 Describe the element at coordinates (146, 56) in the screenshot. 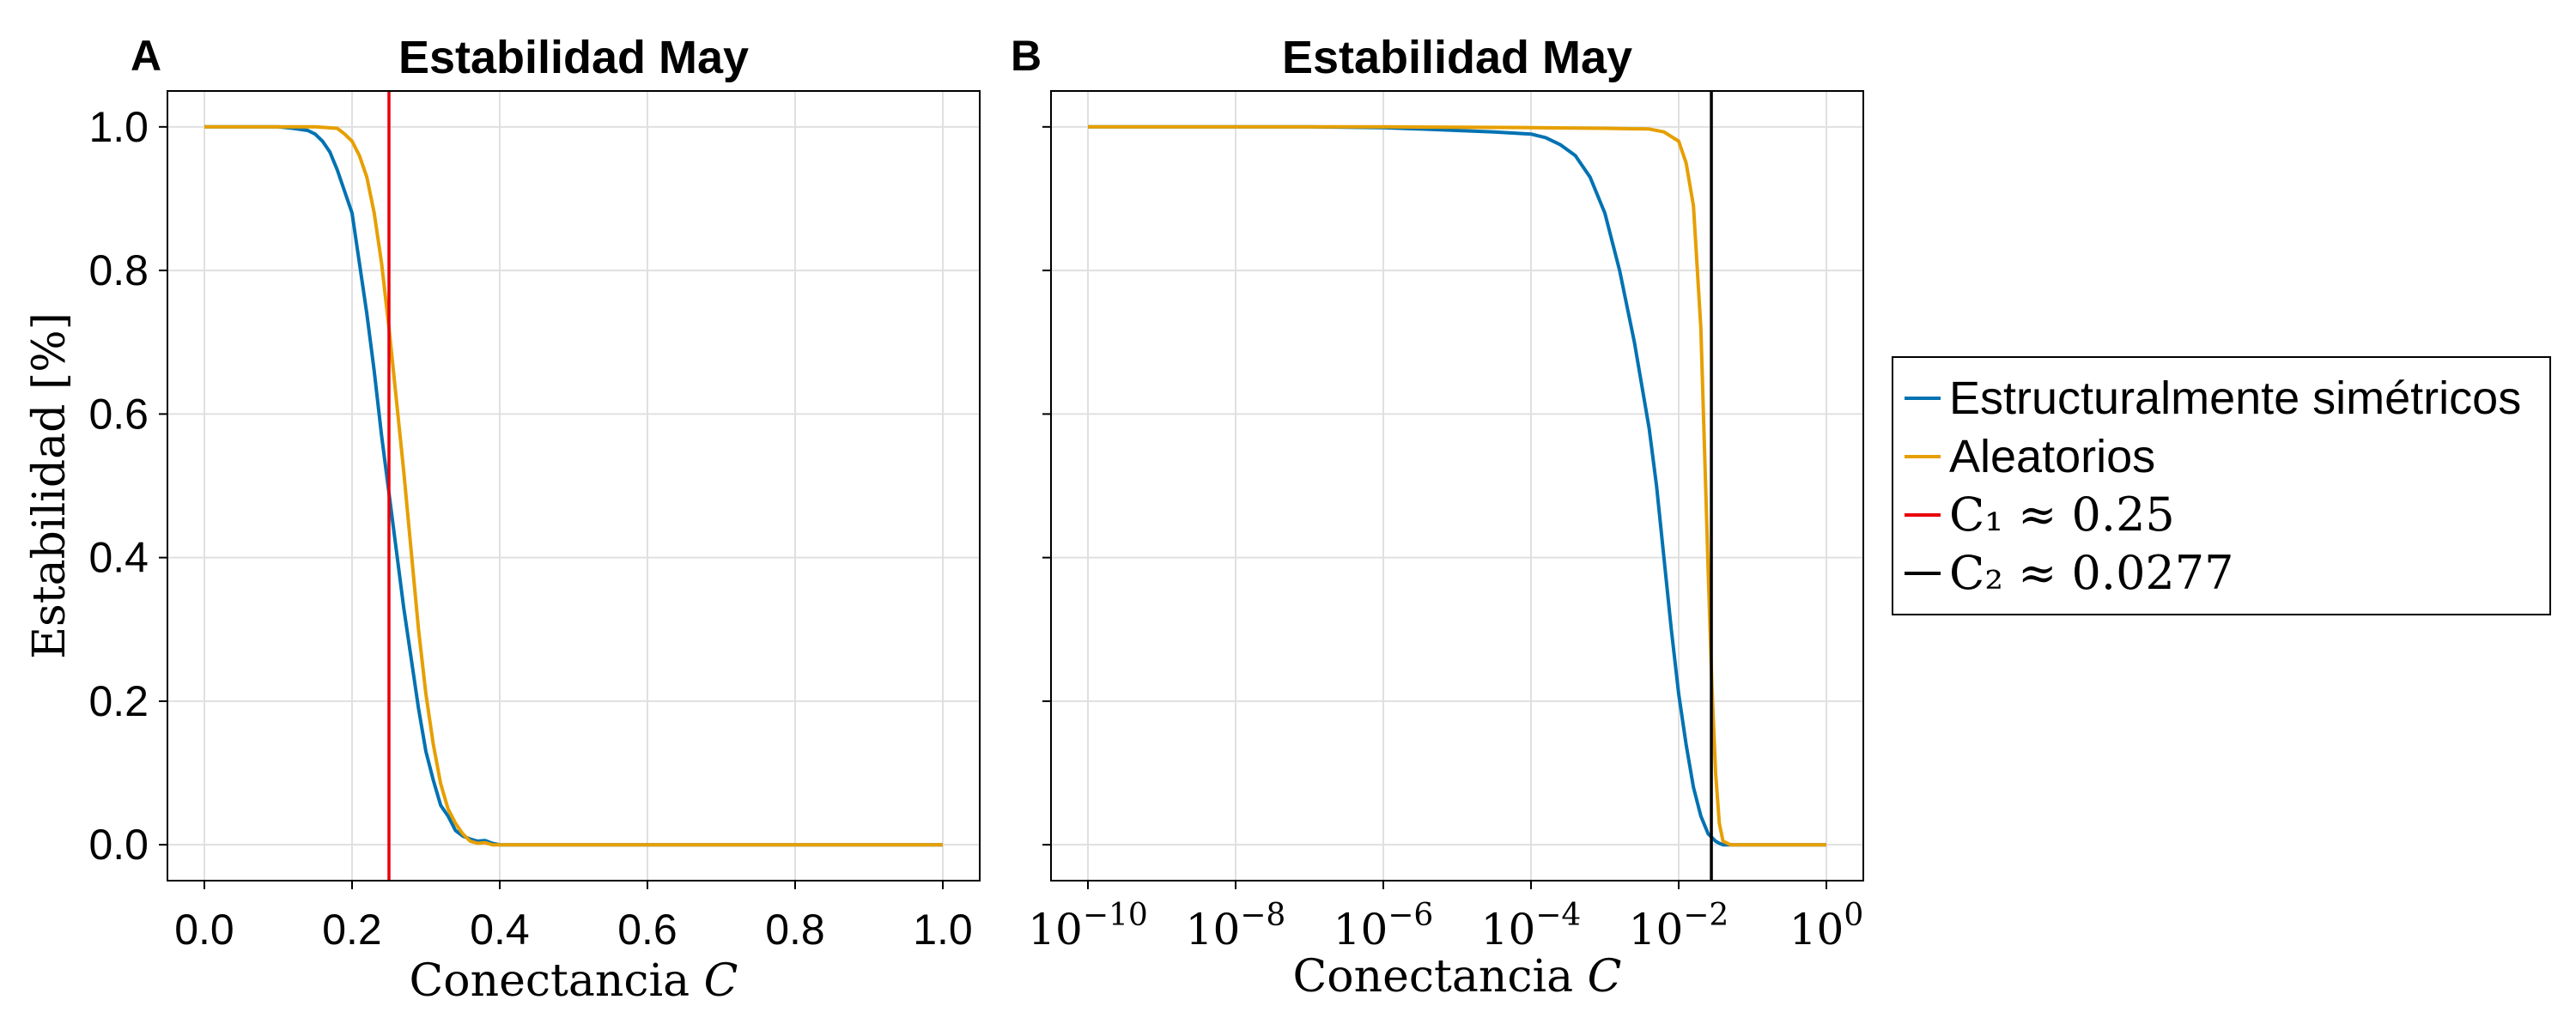

I see `panel-a-letter: A` at that location.